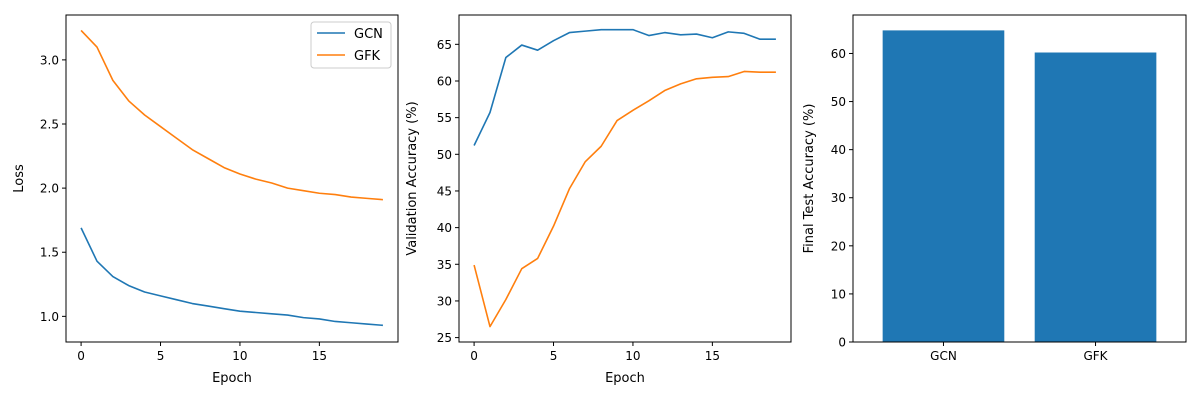 The image size is (1200, 400). Describe the element at coordinates (554, 356) in the screenshot. I see `validation-accuracy-chart-x-tick-label: 5` at that location.